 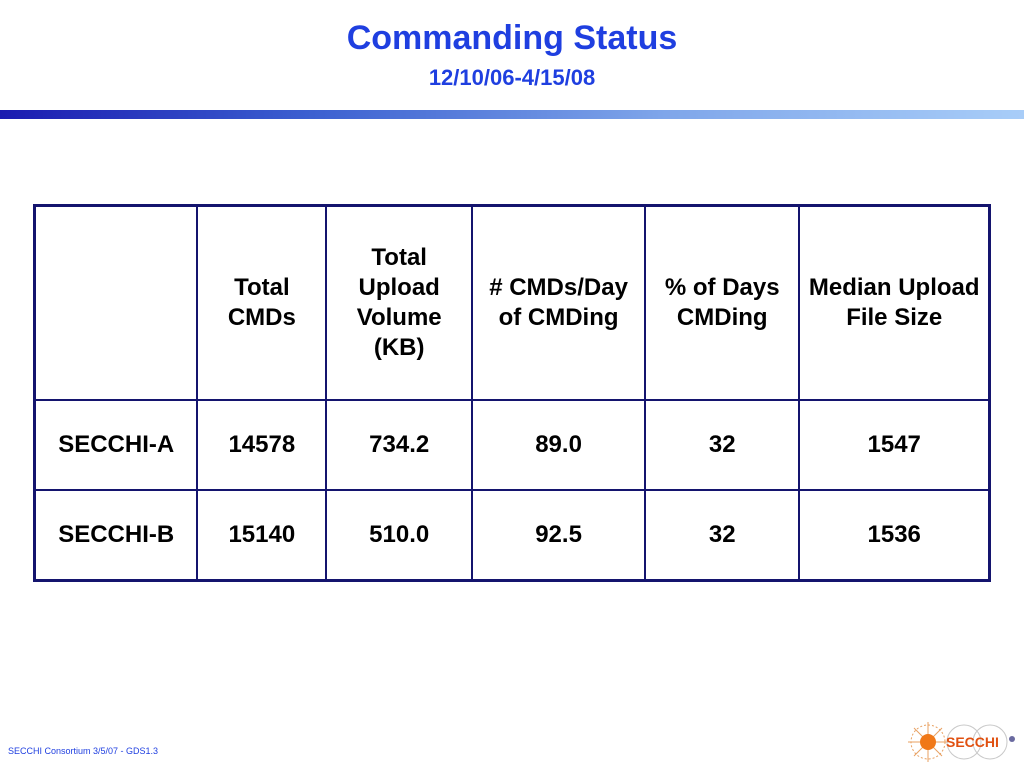 What do you see at coordinates (559, 445) in the screenshot?
I see `cell-cmds-per-day: 89.0` at bounding box center [559, 445].